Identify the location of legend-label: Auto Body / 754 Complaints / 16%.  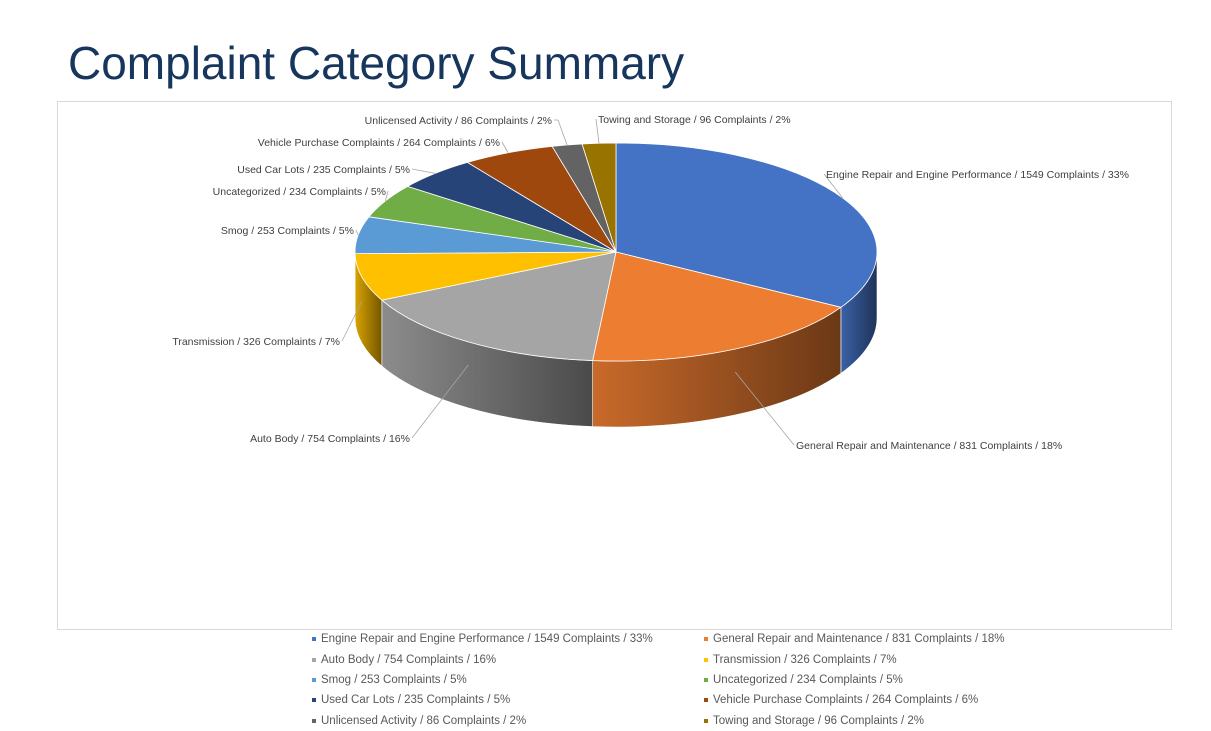
(408, 660).